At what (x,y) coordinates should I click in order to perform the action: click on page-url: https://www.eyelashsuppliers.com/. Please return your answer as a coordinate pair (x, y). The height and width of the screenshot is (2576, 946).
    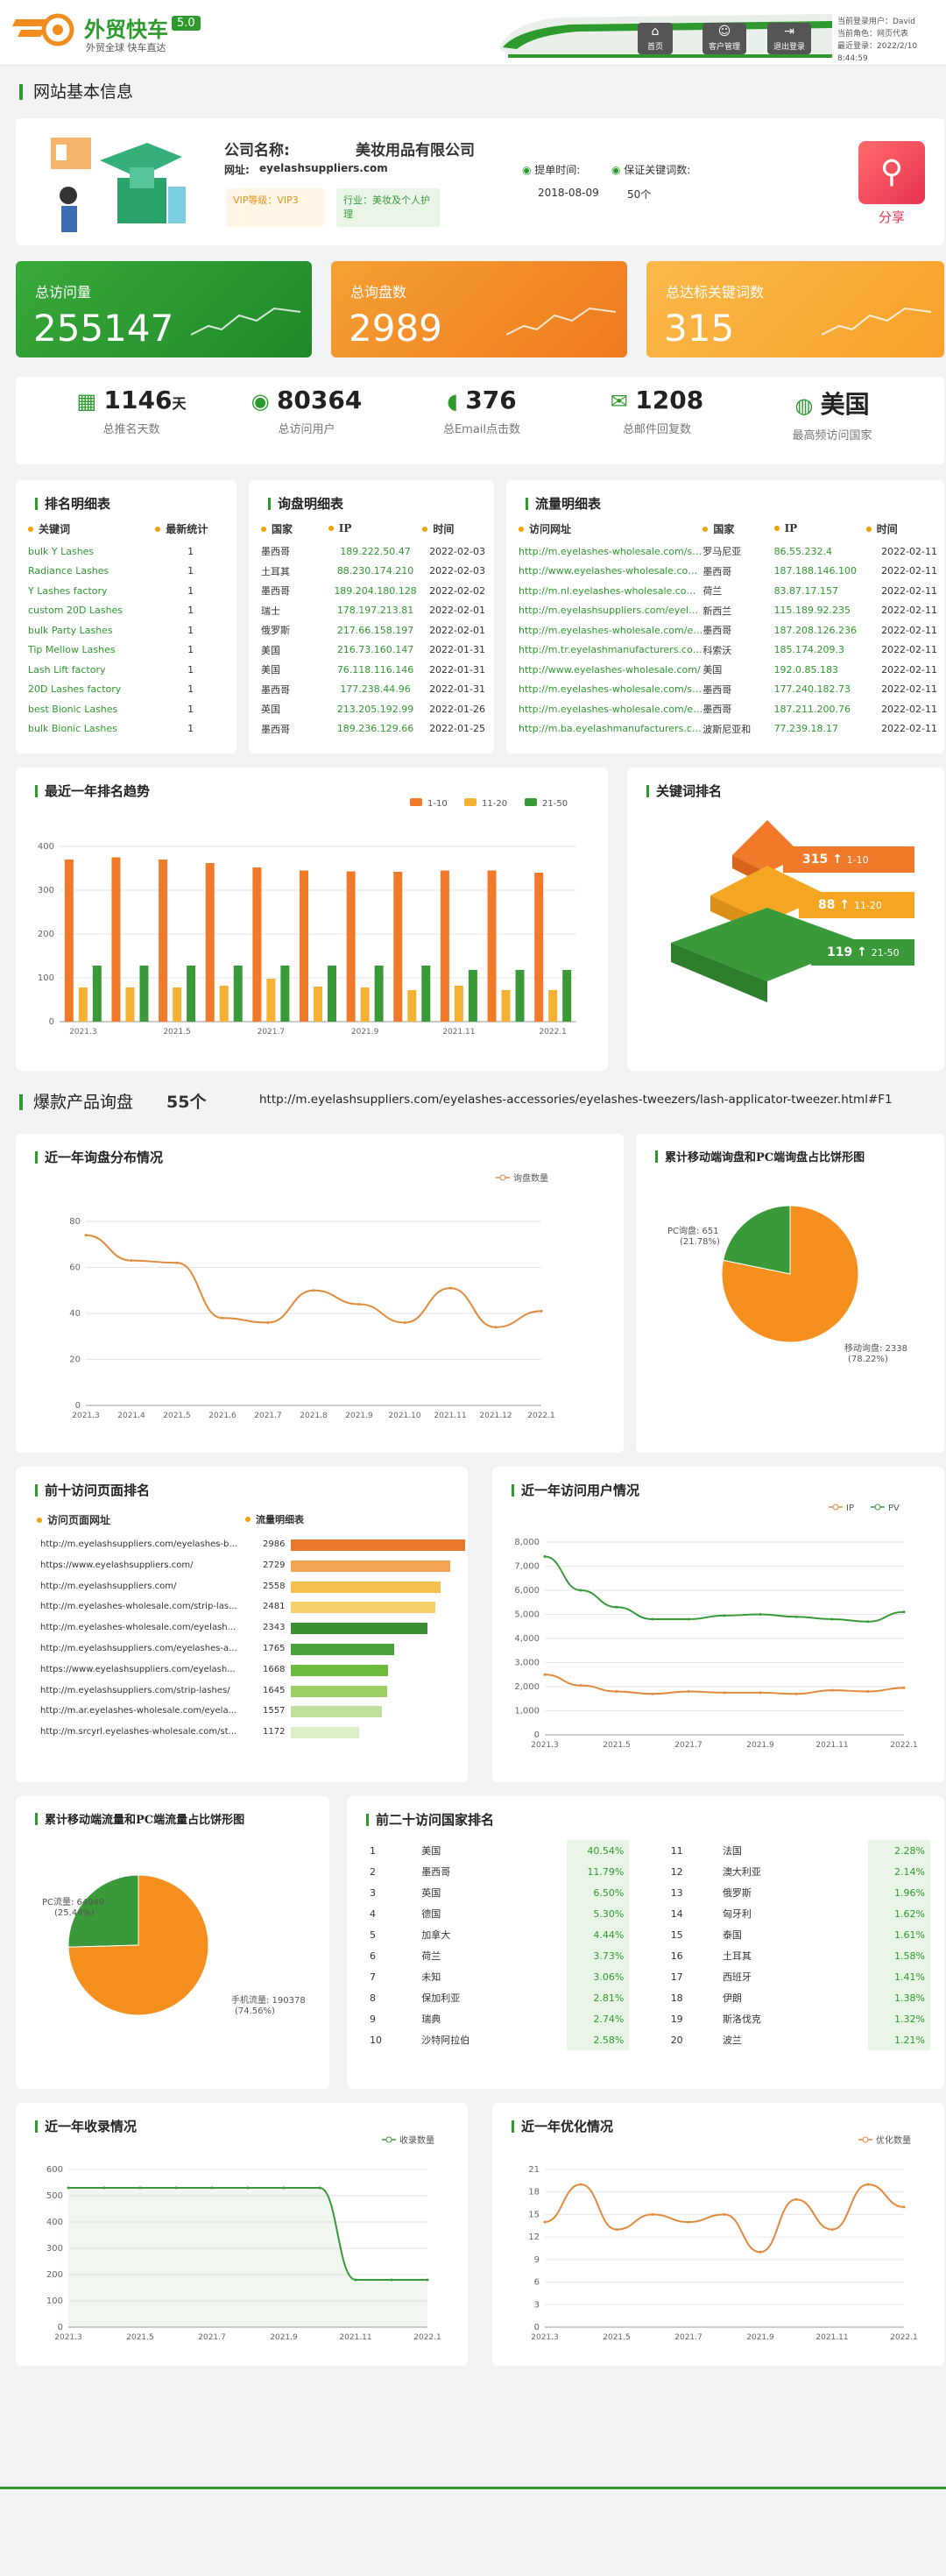
    Looking at the image, I should click on (117, 1565).